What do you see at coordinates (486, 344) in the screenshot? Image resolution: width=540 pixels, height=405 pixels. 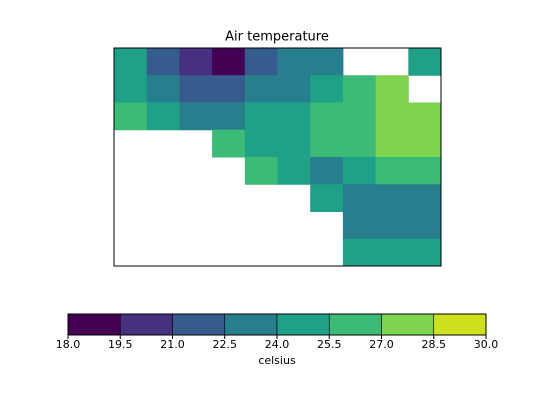 I see `colorbar-tick-label: 30.0` at bounding box center [486, 344].